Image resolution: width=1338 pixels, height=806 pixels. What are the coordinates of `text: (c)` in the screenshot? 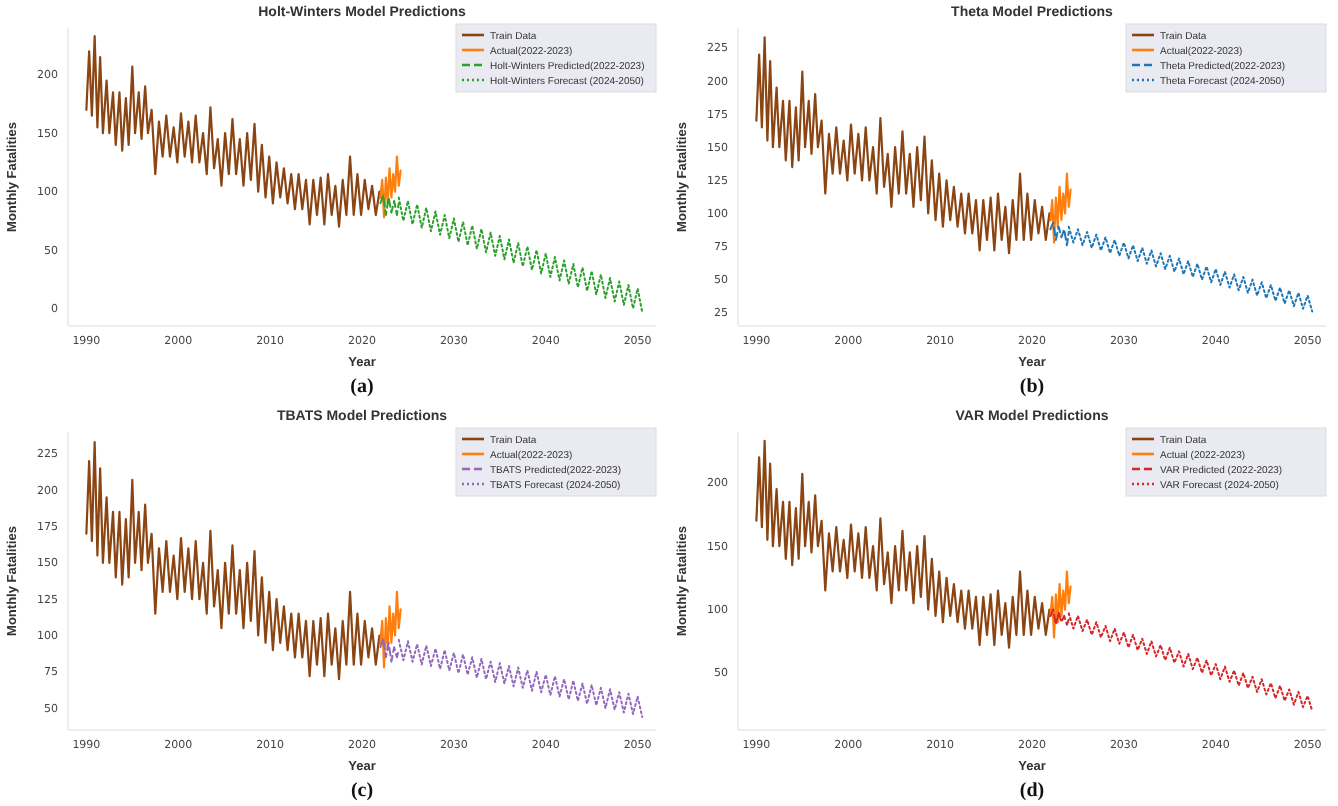 It's located at (362, 791).